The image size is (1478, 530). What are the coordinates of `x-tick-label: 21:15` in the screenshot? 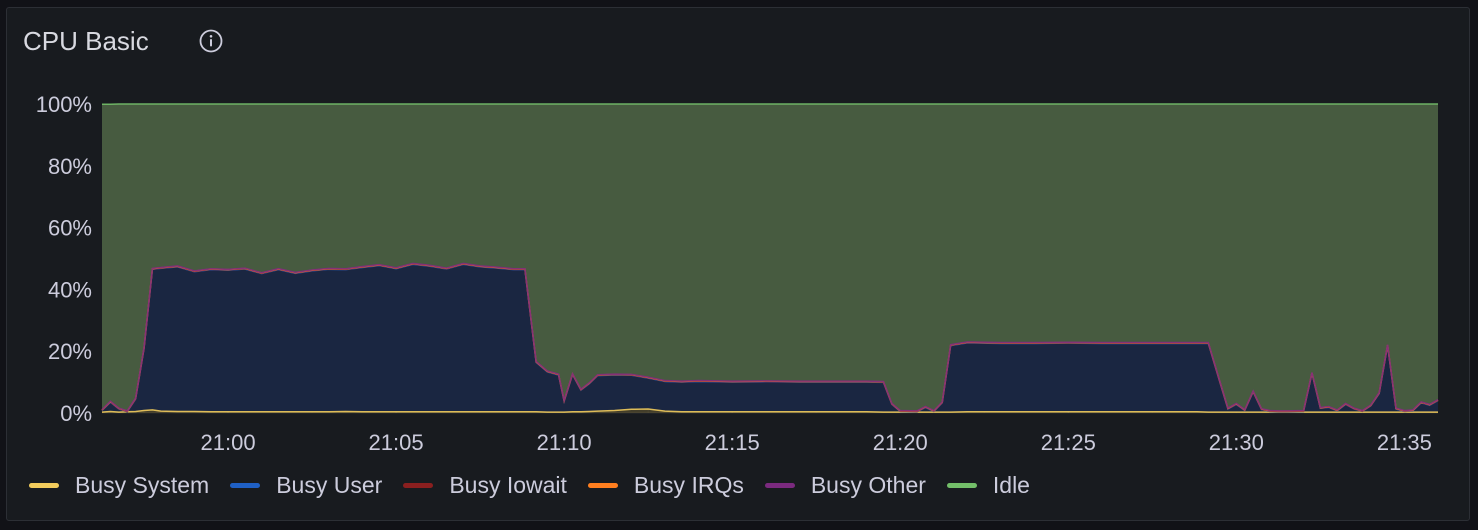 It's located at (732, 442).